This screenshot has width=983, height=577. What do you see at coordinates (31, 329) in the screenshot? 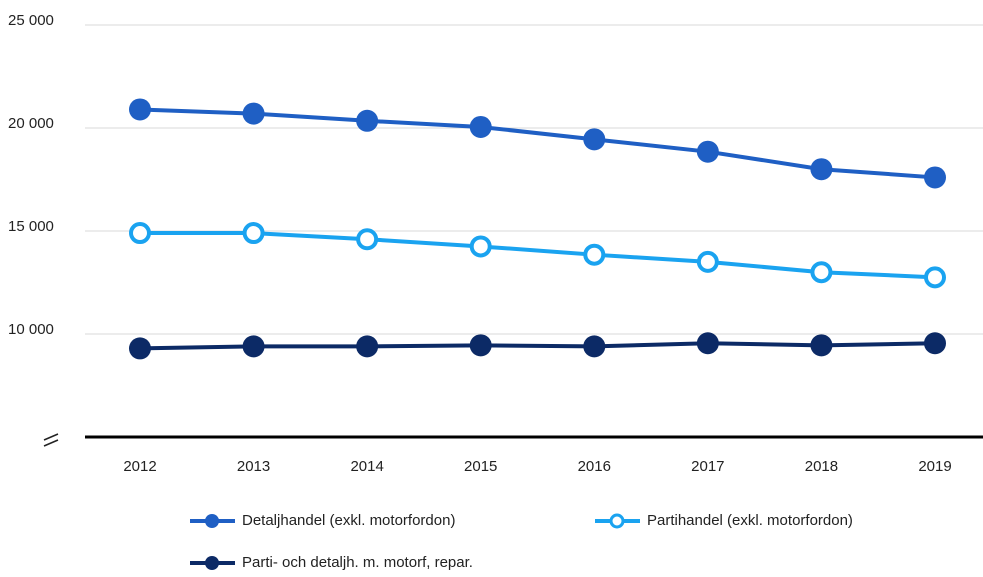
I see `y-tick-label: 10 000` at bounding box center [31, 329].